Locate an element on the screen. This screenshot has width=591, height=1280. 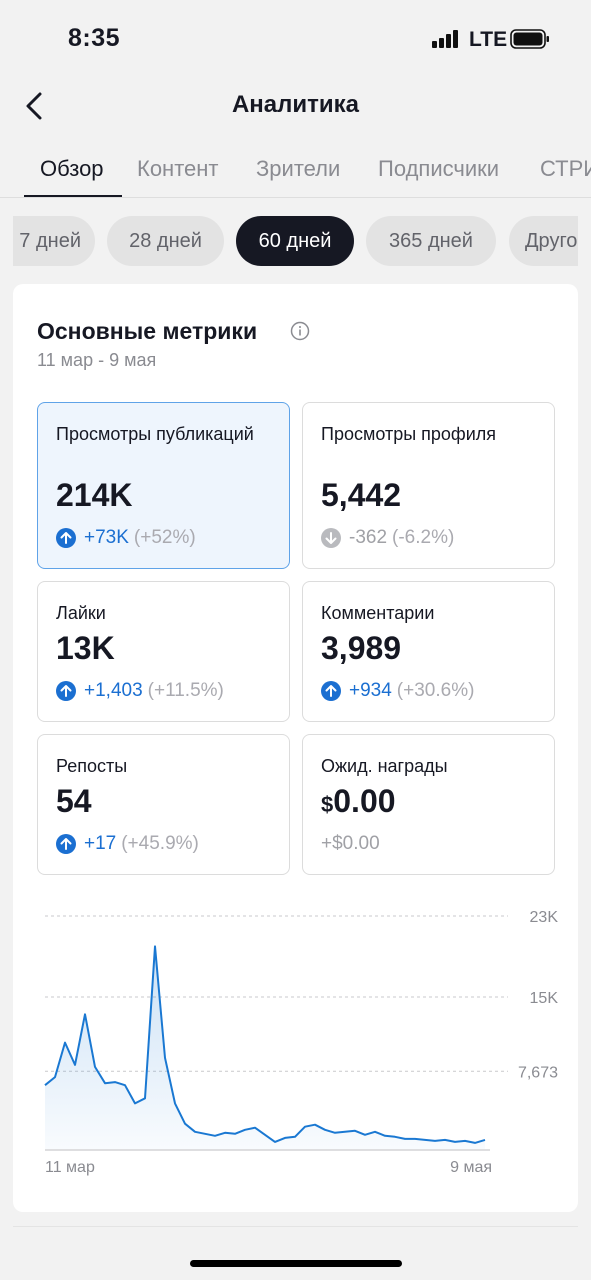
period-selector: 7 дней 28 дней 60 дней 365 дней Другое is located at coordinates (295, 242).